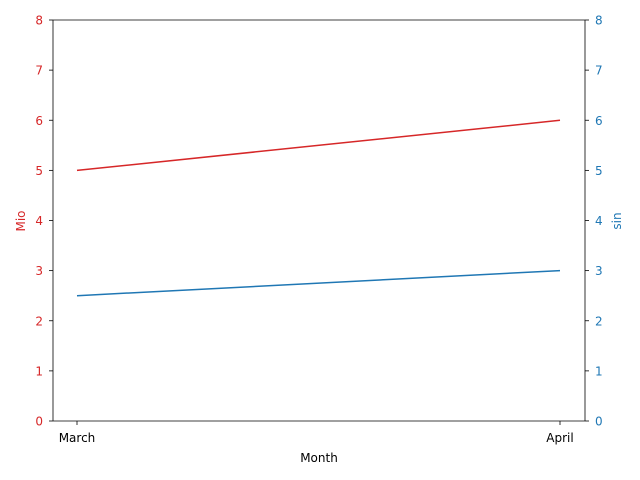  I want to click on x-tick-label: April, so click(559, 438).